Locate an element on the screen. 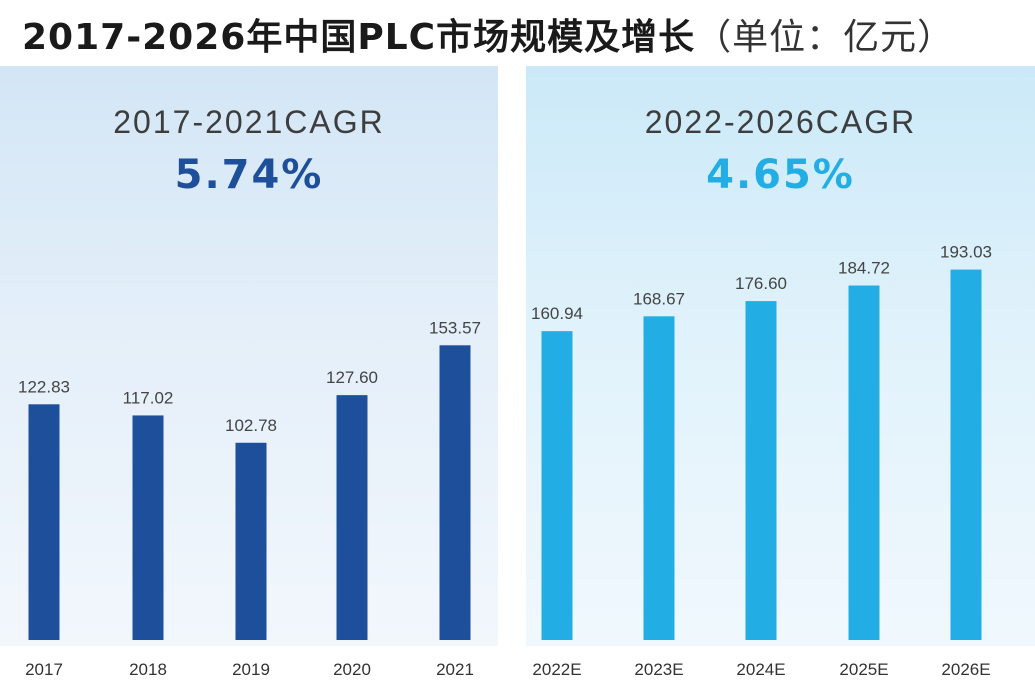 The width and height of the screenshot is (1035, 689). value-label-2020: 127.60 is located at coordinates (352, 377).